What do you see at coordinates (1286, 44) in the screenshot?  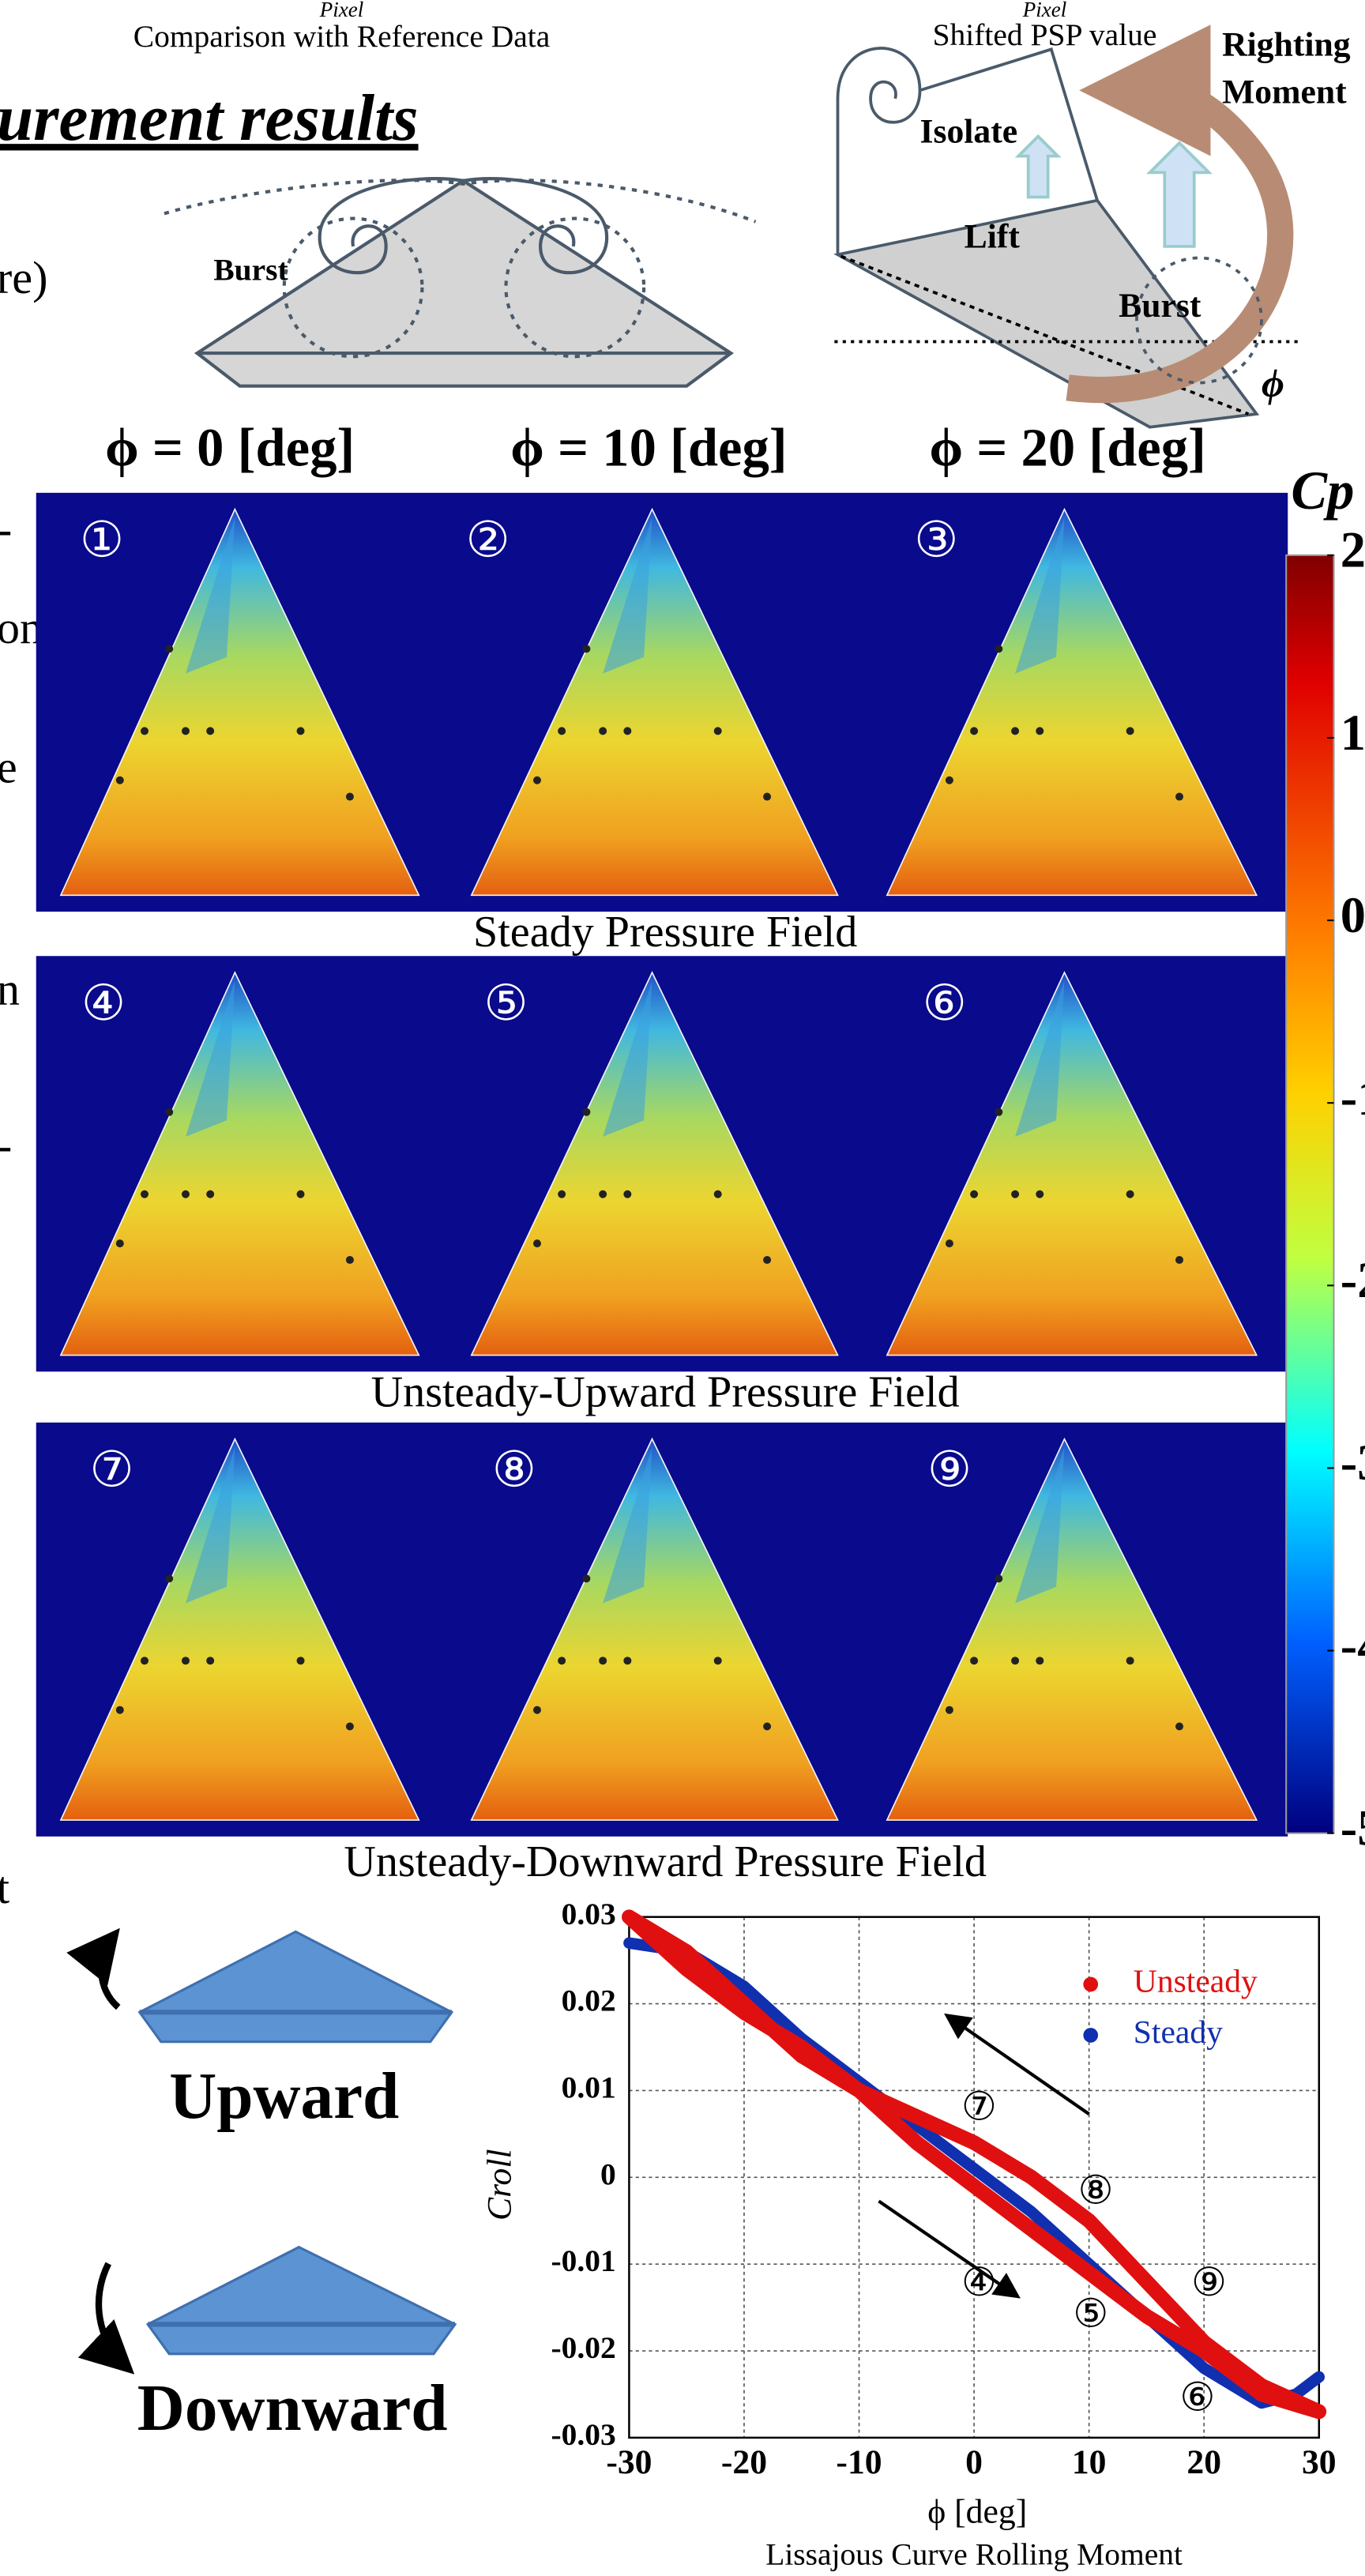 I see `diagram-label: Righting` at bounding box center [1286, 44].